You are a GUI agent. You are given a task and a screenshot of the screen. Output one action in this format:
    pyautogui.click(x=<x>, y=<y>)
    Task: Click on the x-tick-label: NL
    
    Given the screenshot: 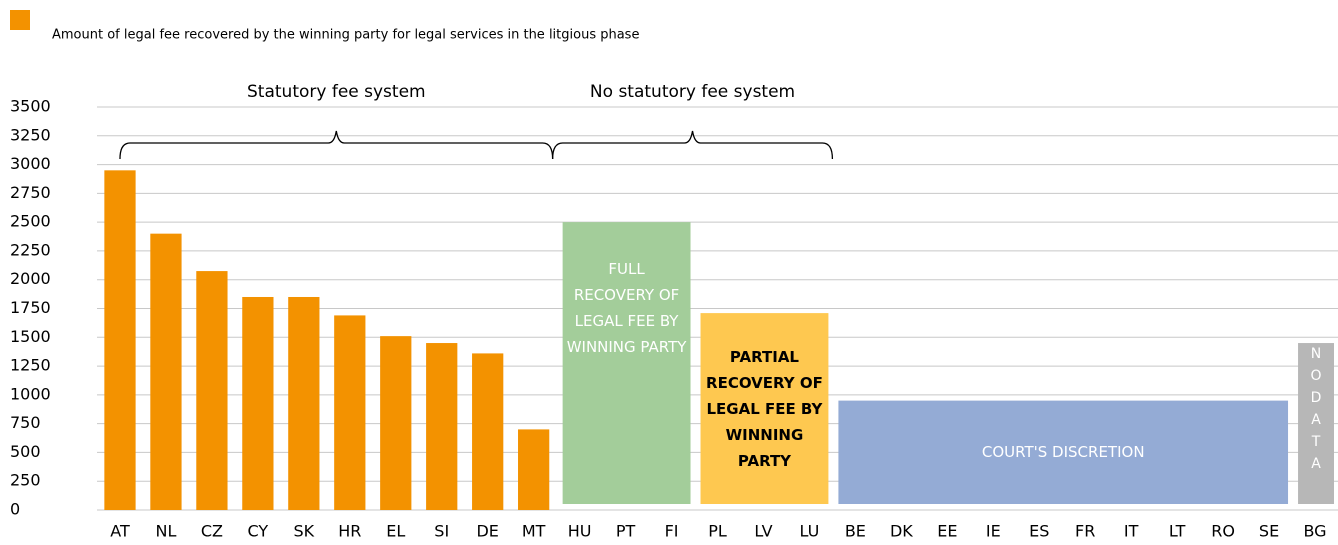 What is the action you would take?
    pyautogui.click(x=165, y=531)
    